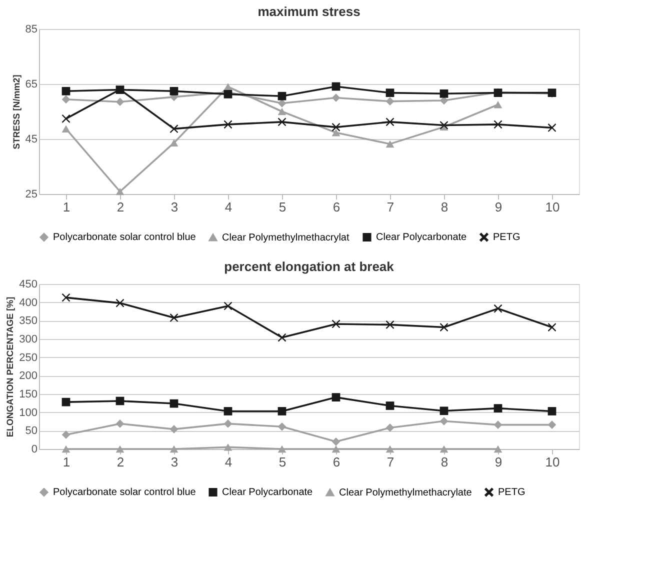  Describe the element at coordinates (16, 112) in the screenshot. I see `y-axis-title: STRESS [N/mm2]` at that location.